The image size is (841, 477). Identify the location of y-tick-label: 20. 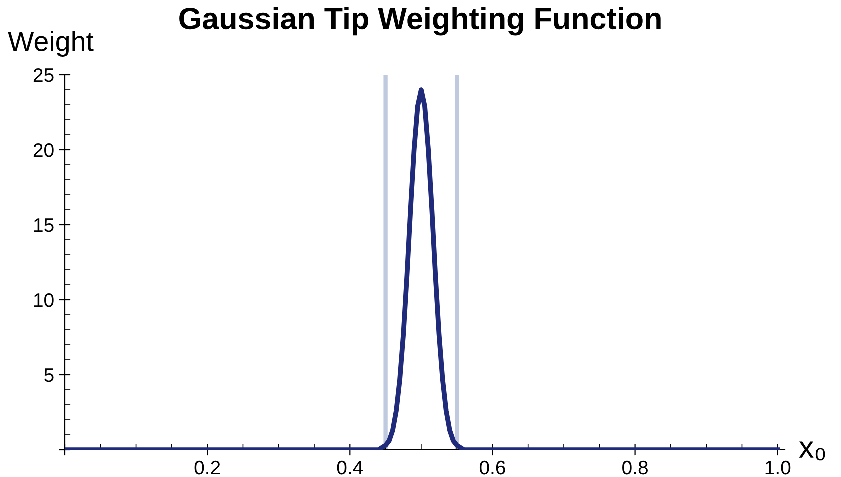
(44, 150).